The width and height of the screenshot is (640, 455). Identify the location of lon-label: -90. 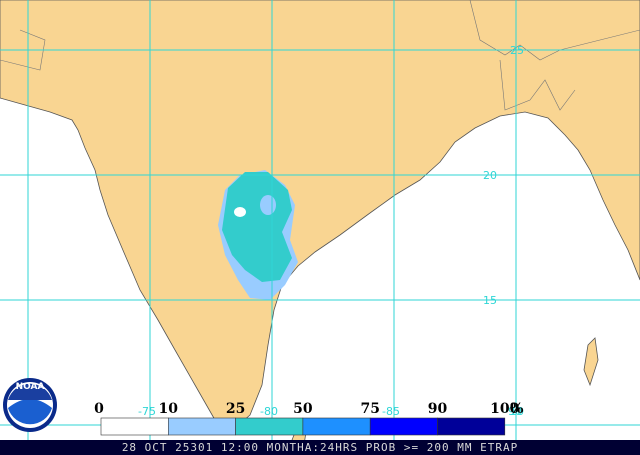
(513, 411).